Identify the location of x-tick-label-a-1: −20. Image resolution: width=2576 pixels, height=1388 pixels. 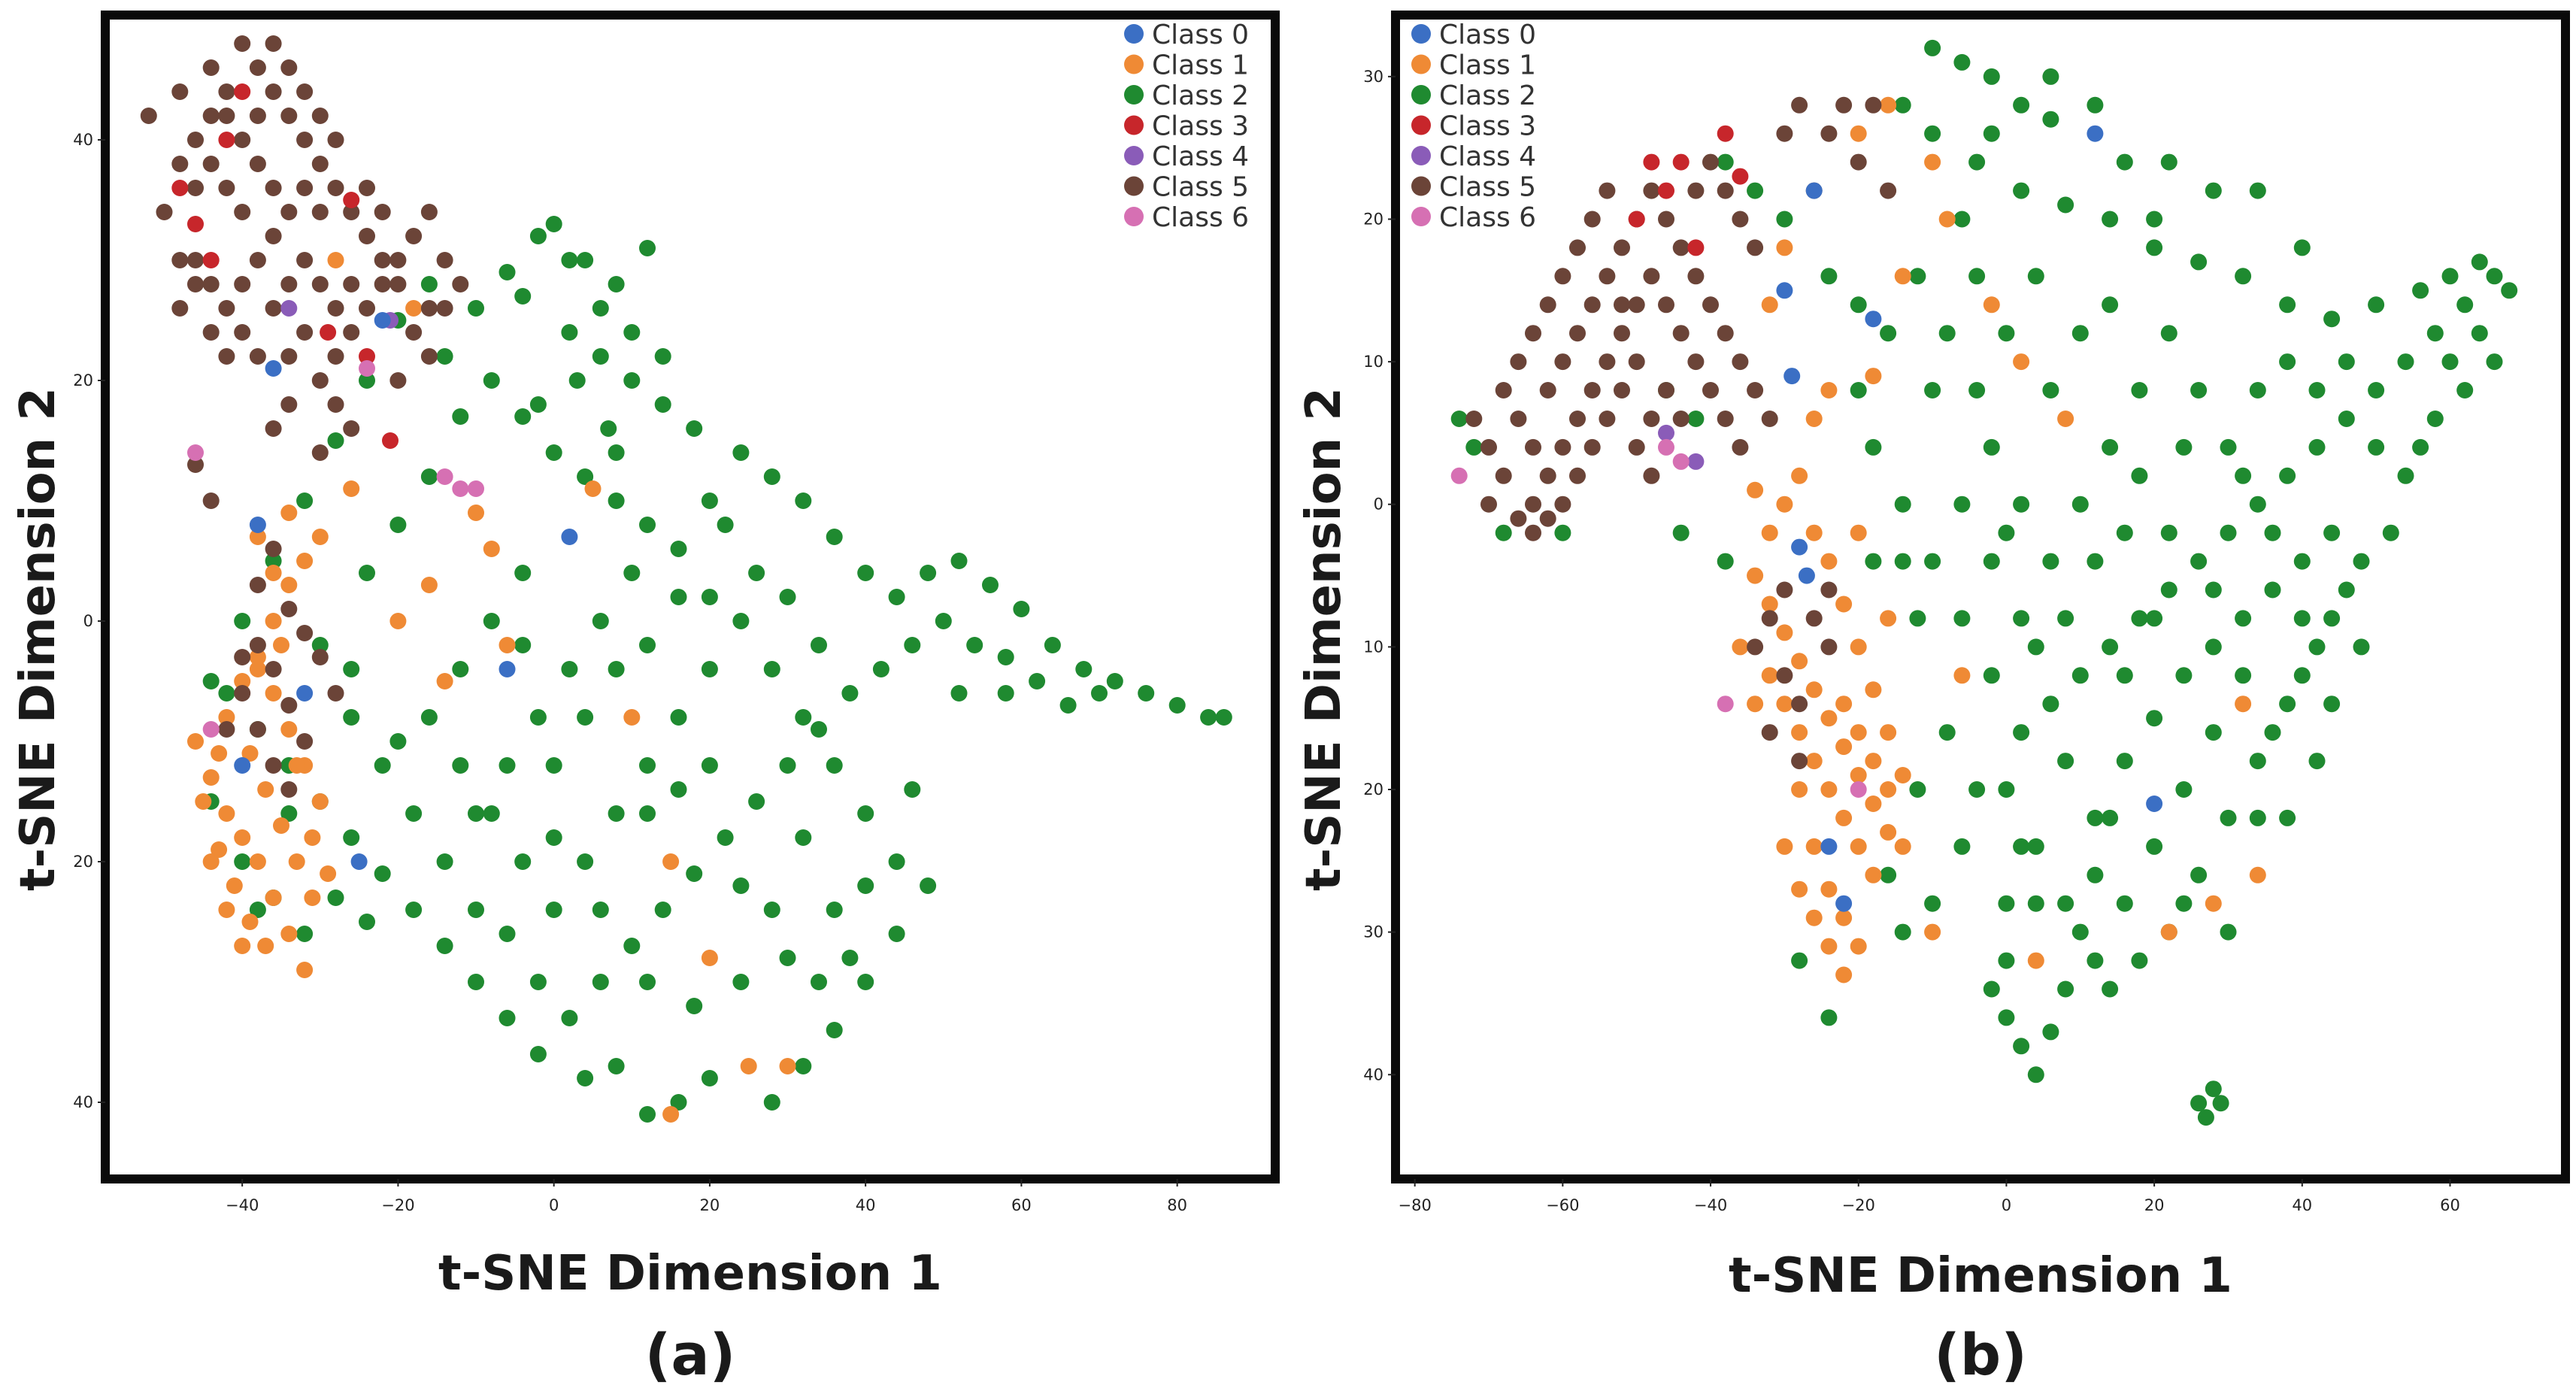
(397, 1205).